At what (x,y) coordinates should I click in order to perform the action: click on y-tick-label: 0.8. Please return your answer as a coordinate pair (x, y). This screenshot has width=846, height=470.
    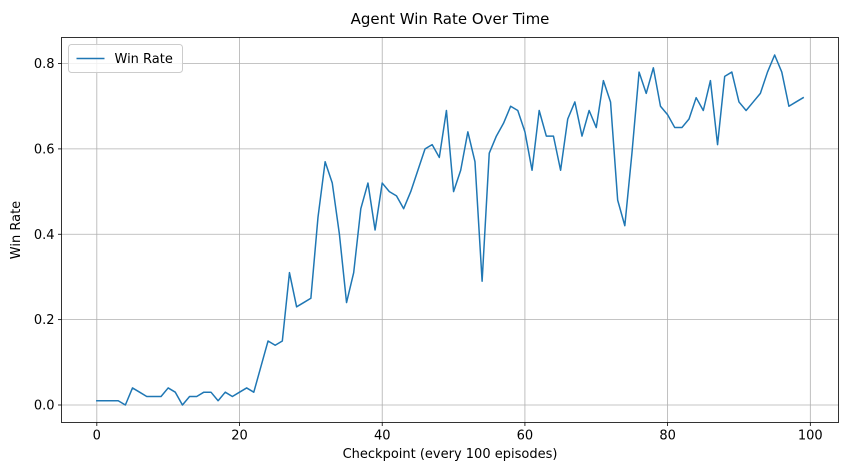
    Looking at the image, I should click on (44, 64).